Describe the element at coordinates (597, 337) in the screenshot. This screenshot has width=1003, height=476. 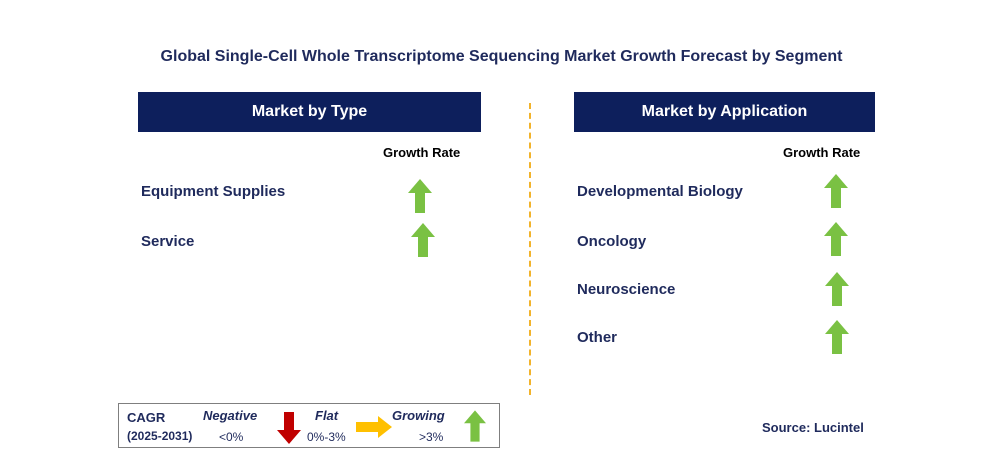
I see `application-item-other: Other` at that location.